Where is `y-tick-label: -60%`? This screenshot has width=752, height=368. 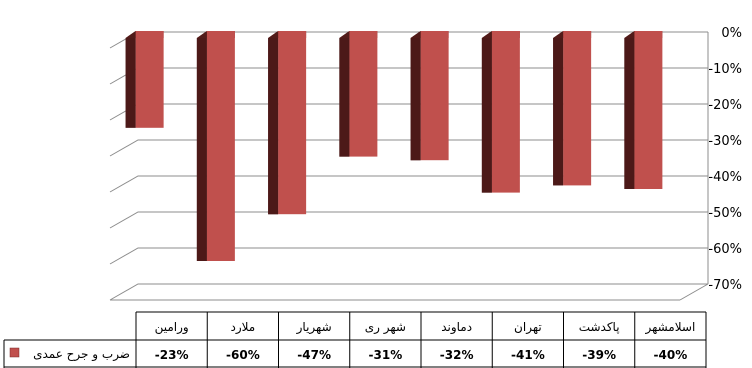
y-tick-label: -60% is located at coordinates (725, 249).